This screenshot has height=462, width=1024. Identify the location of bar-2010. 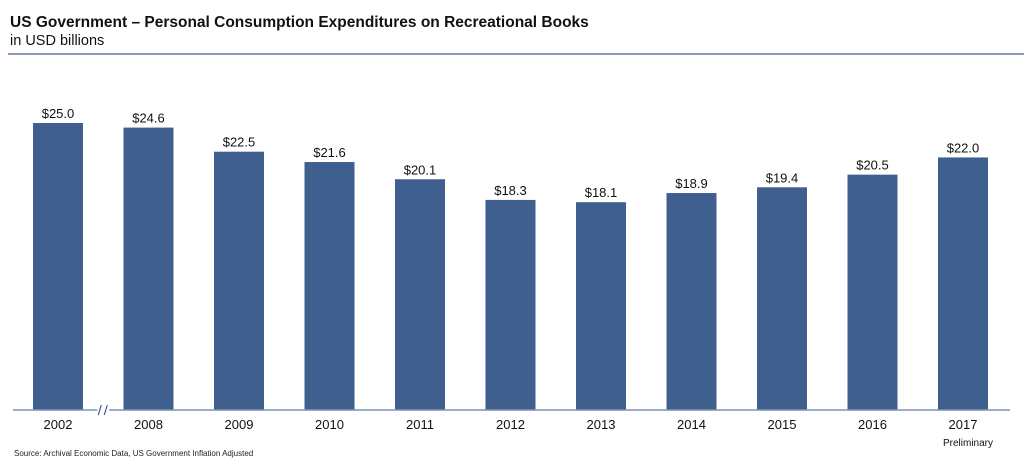
(329, 286).